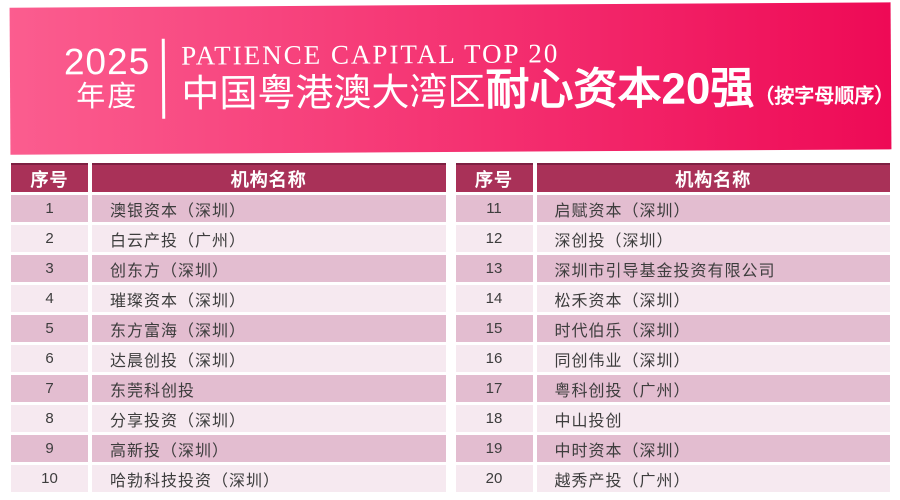 The height and width of the screenshot is (500, 900). What do you see at coordinates (49, 208) in the screenshot?
I see `row-rank: 1` at bounding box center [49, 208].